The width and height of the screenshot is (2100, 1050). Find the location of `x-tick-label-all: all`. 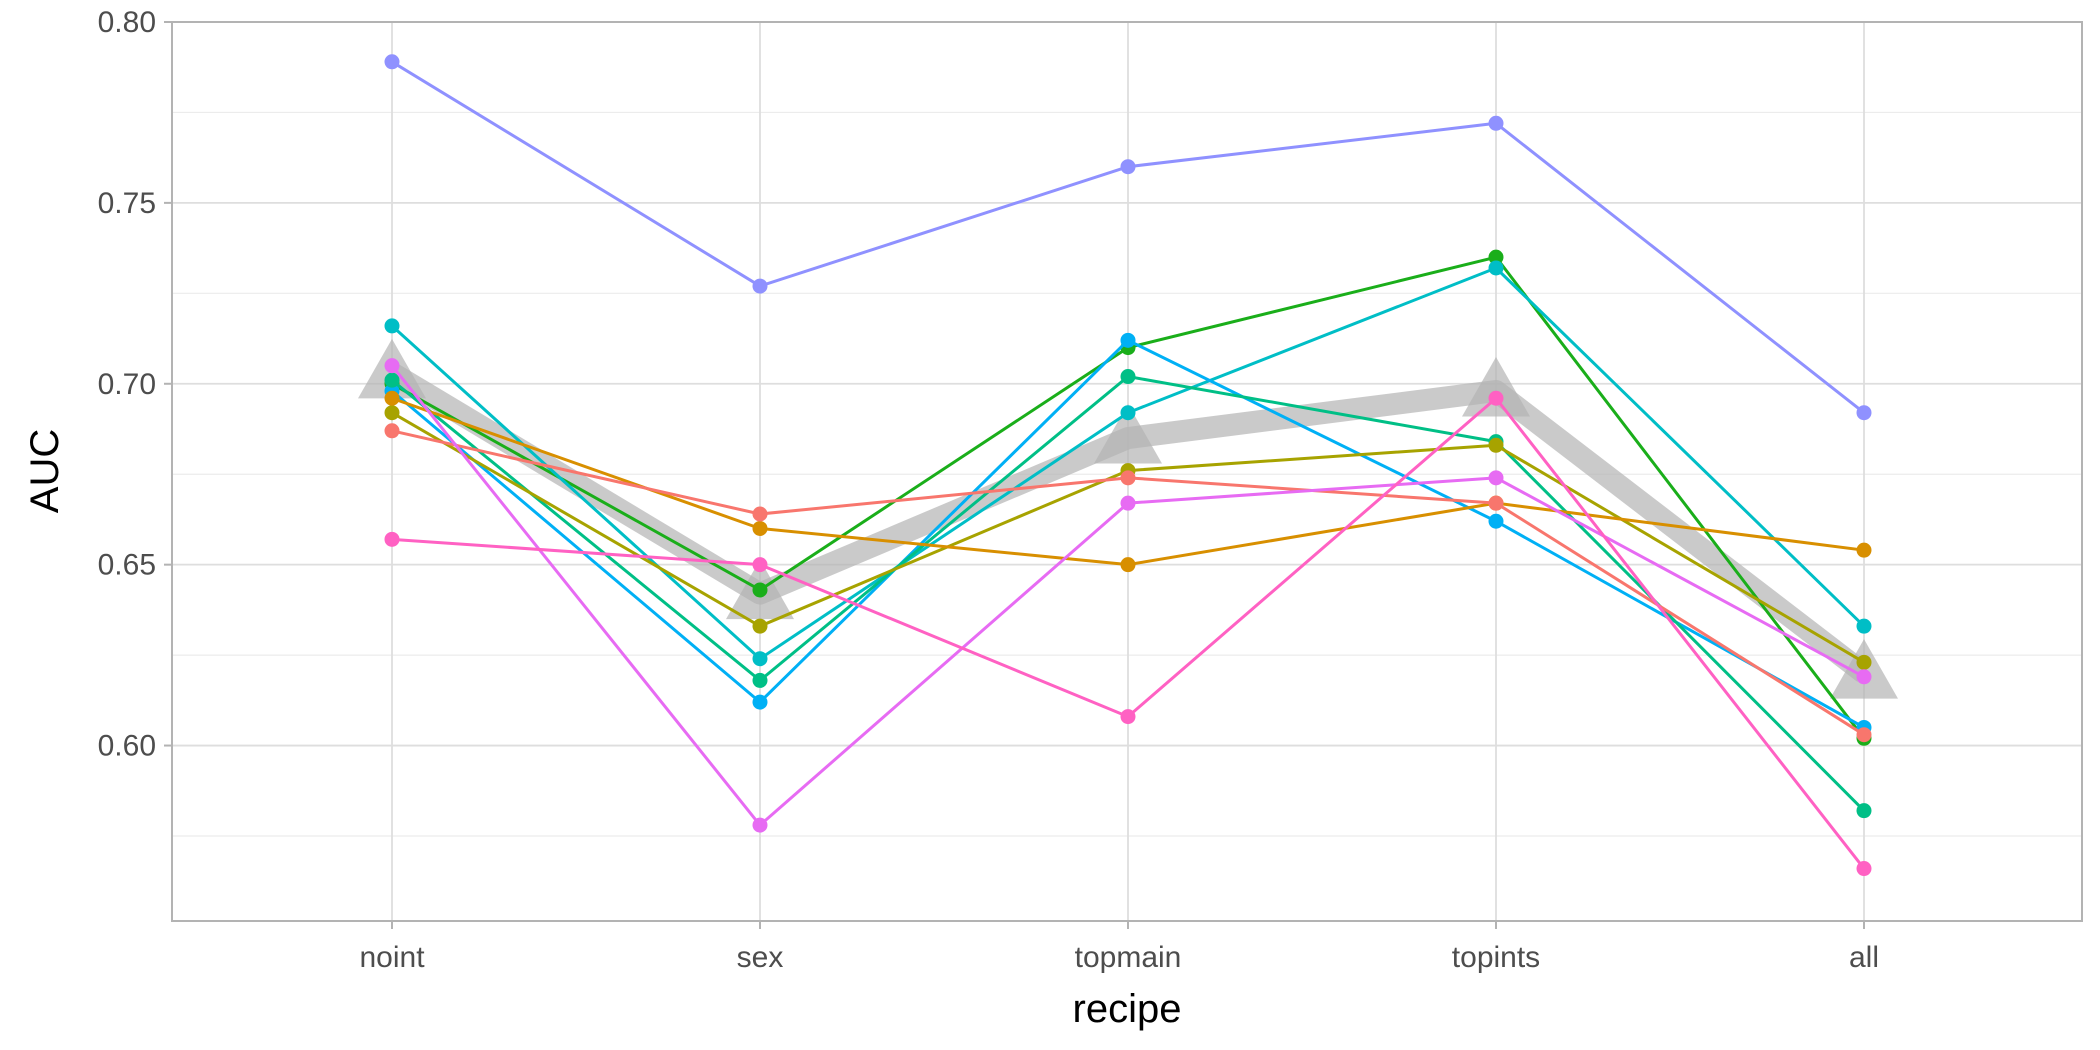

x-tick-label-all: all is located at coordinates (1864, 957).